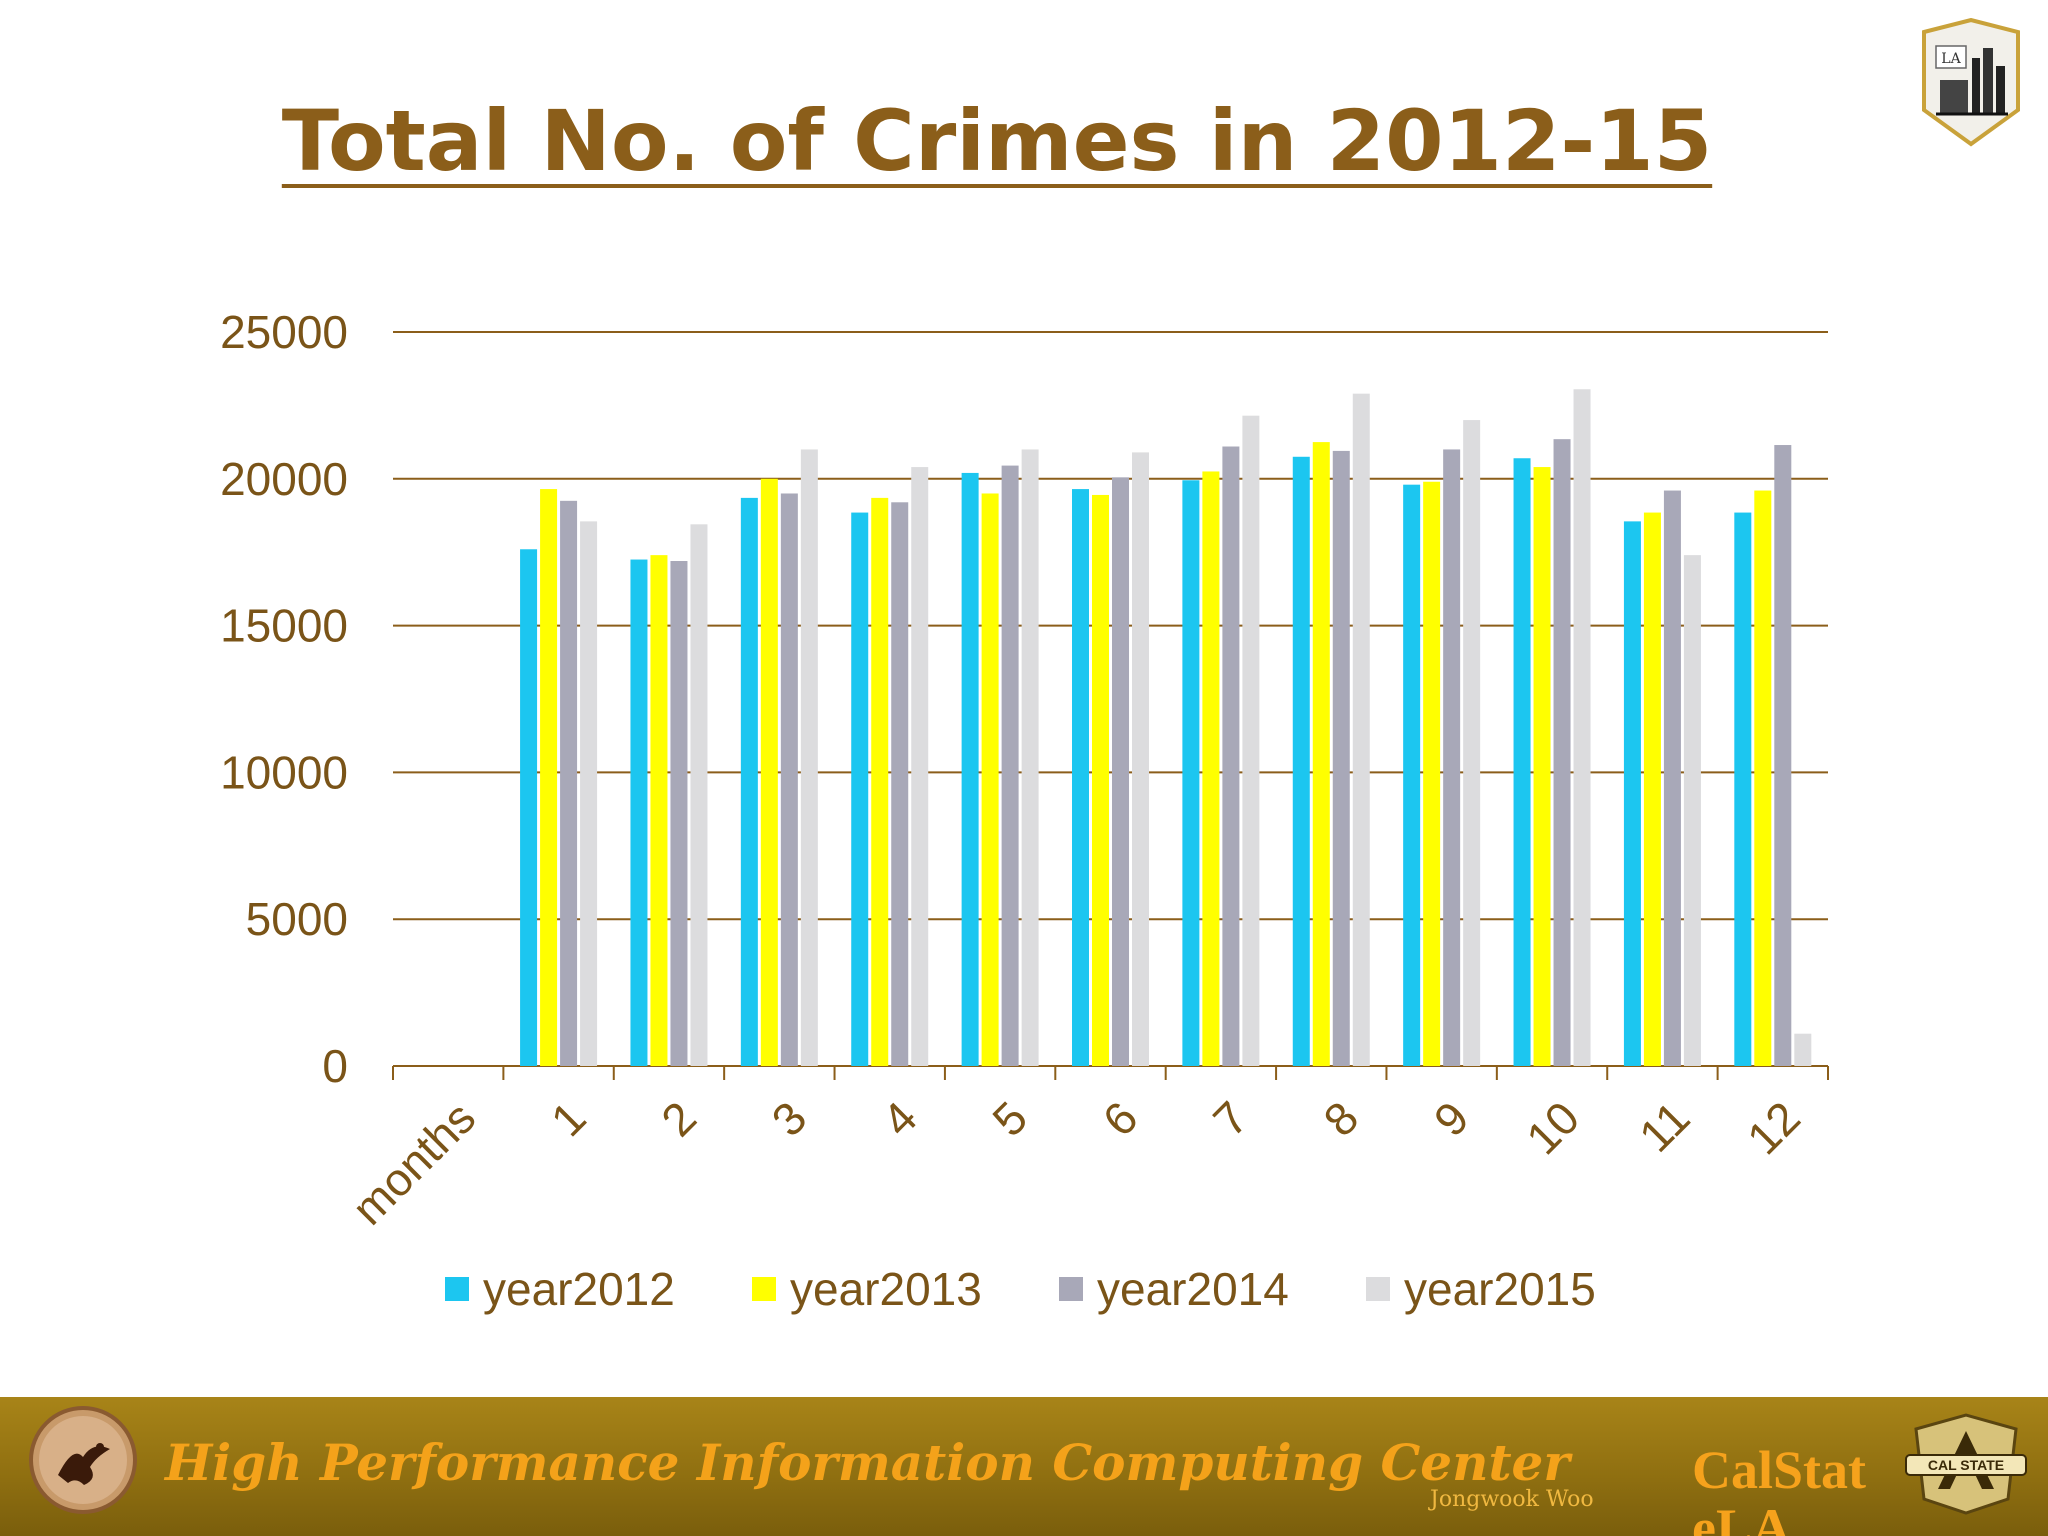  What do you see at coordinates (997, 141) in the screenshot?
I see `slide-title: Total No. of Crimes in 2012-15` at bounding box center [997, 141].